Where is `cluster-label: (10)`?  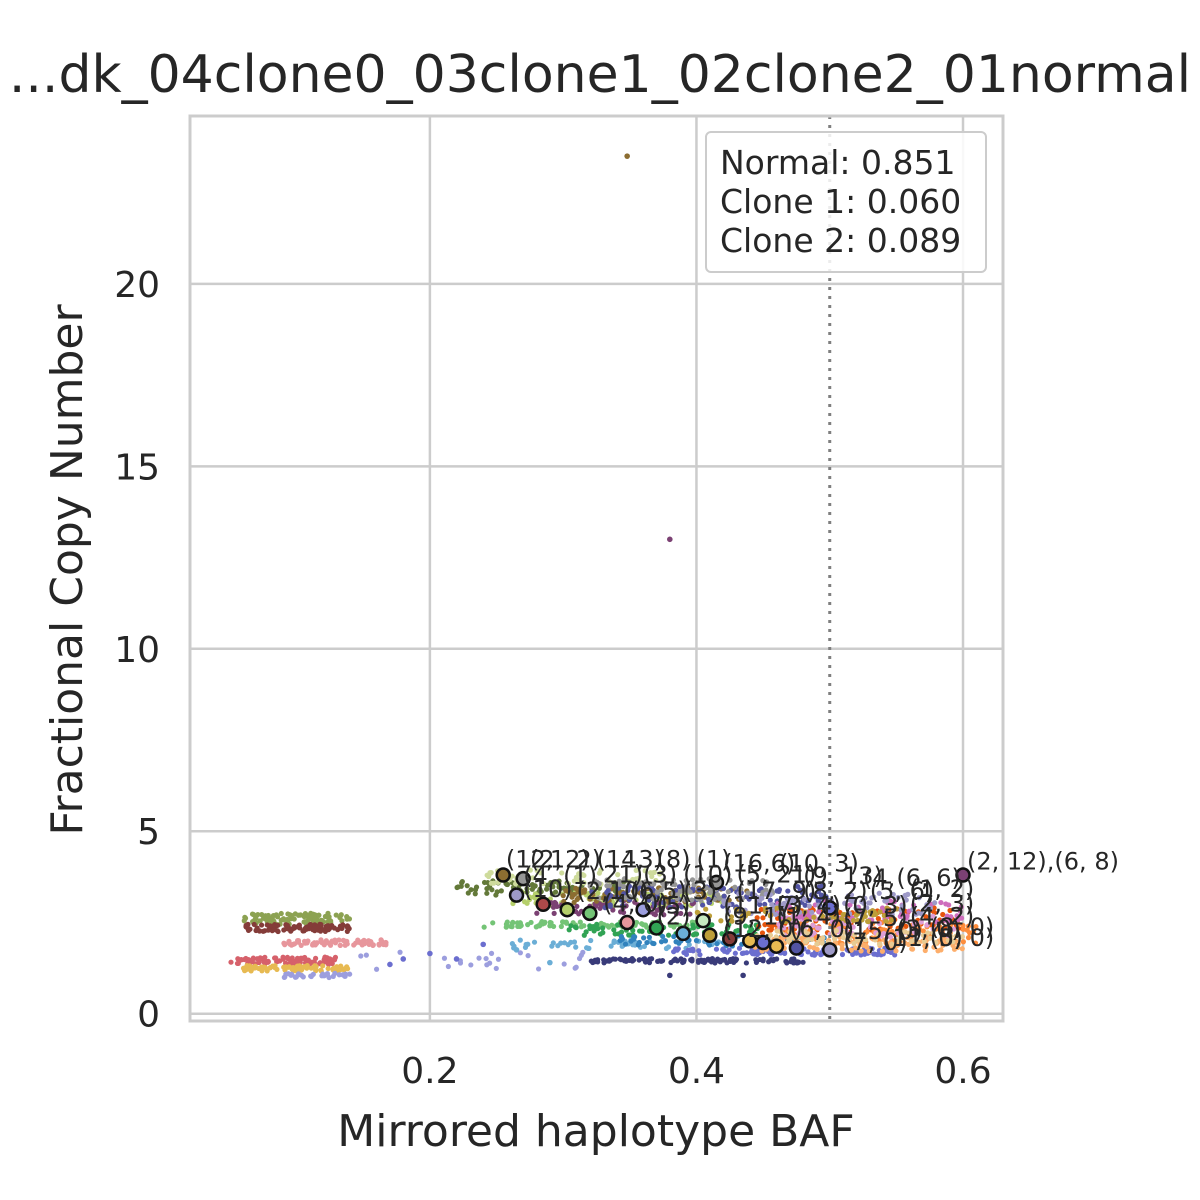
cluster-label: (10) is located at coordinates (707, 874).